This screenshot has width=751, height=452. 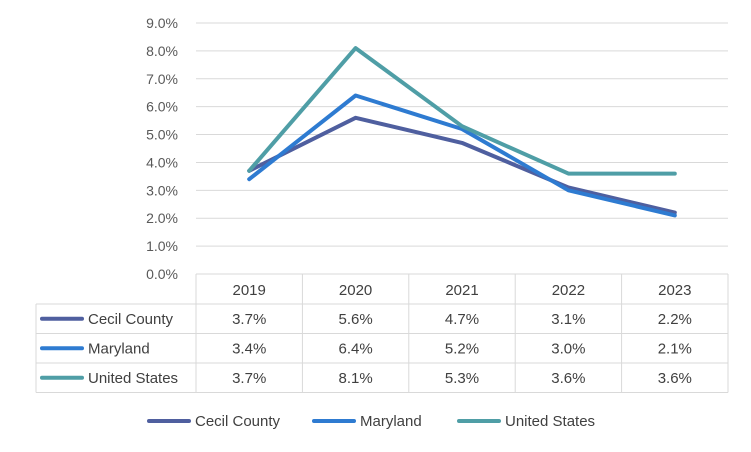 What do you see at coordinates (133, 378) in the screenshot?
I see `table-series-name: United States` at bounding box center [133, 378].